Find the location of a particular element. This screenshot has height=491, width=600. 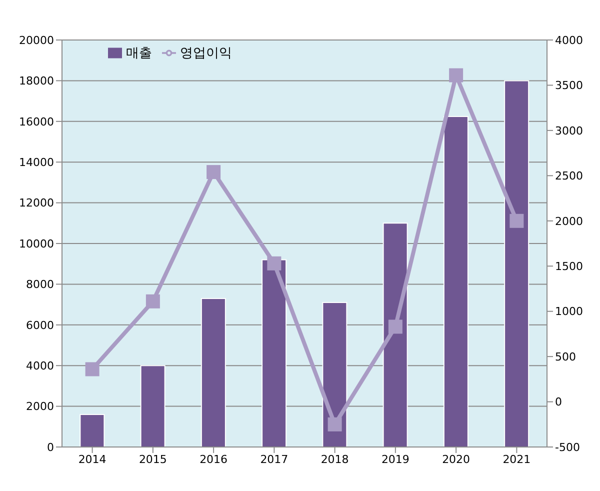

y-tick-label: 8000 is located at coordinates (40, 285).